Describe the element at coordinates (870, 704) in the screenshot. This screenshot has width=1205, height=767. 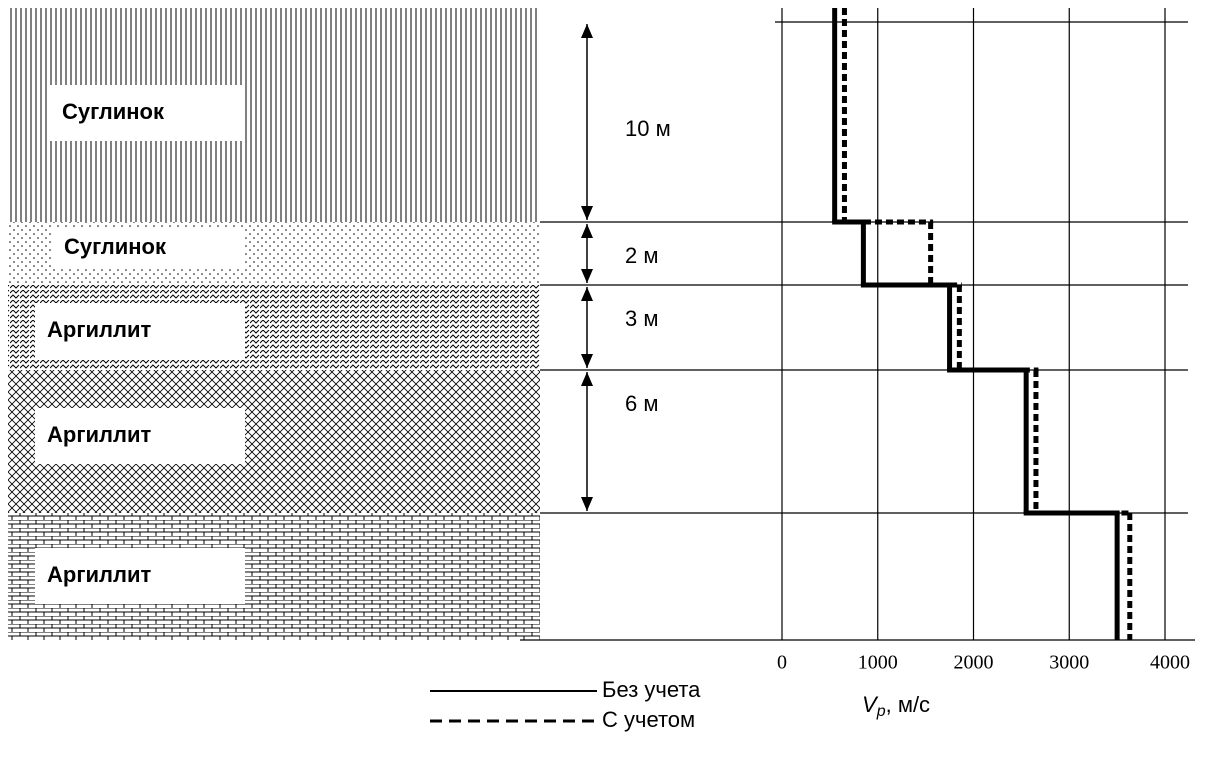
I see `axis-symbol: V` at that location.